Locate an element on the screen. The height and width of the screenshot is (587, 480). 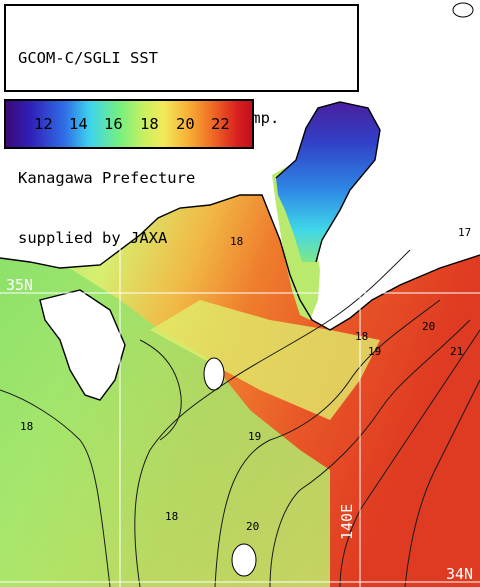
latitude-label-35n: 35N is located at coordinates (20, 285).